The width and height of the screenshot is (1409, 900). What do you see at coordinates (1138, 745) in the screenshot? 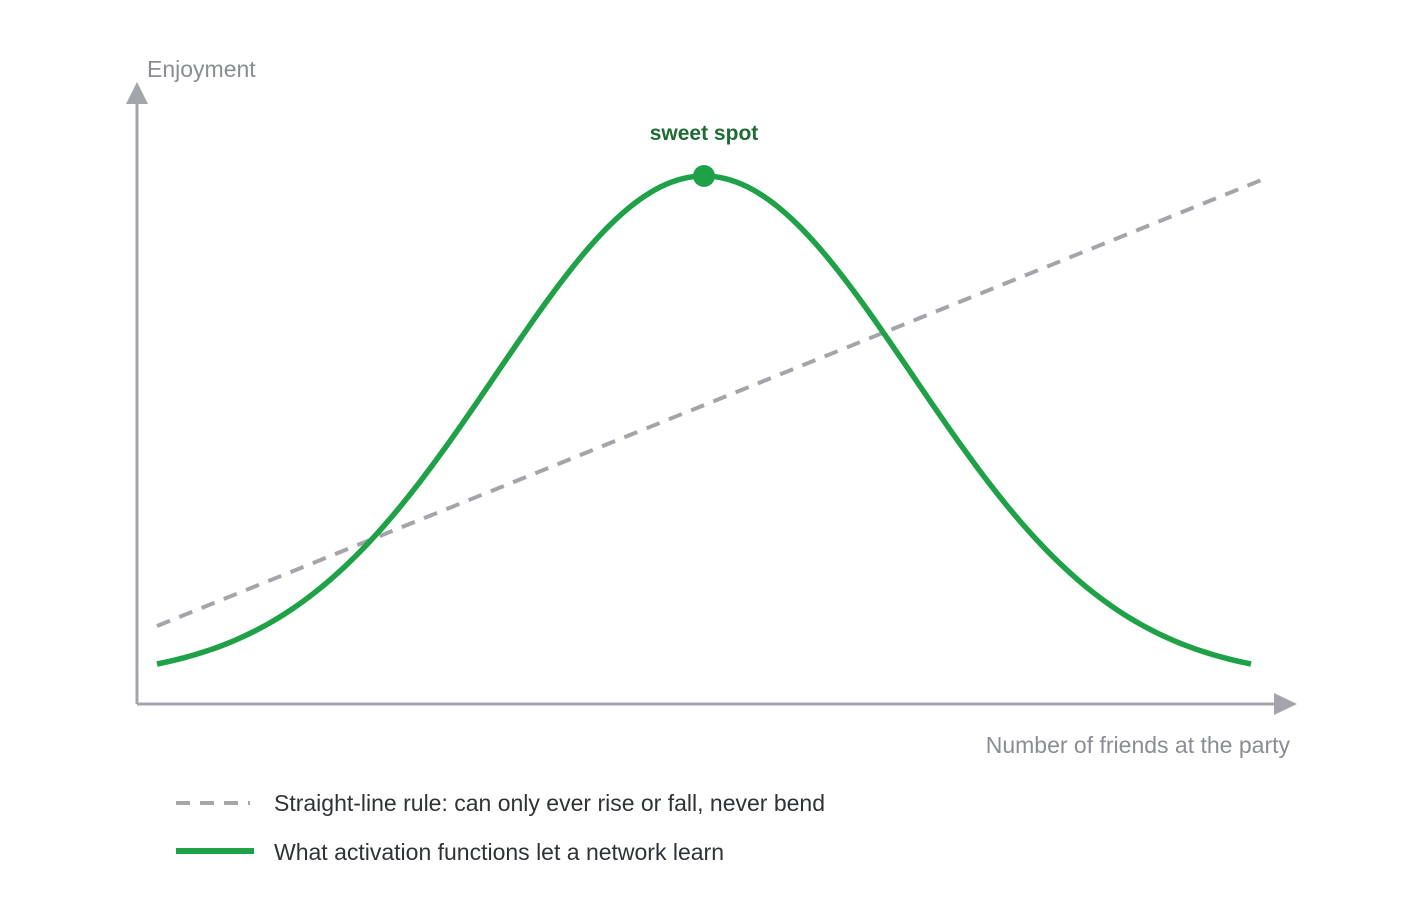
I see `x-axis-label: Number of friends at the party` at bounding box center [1138, 745].